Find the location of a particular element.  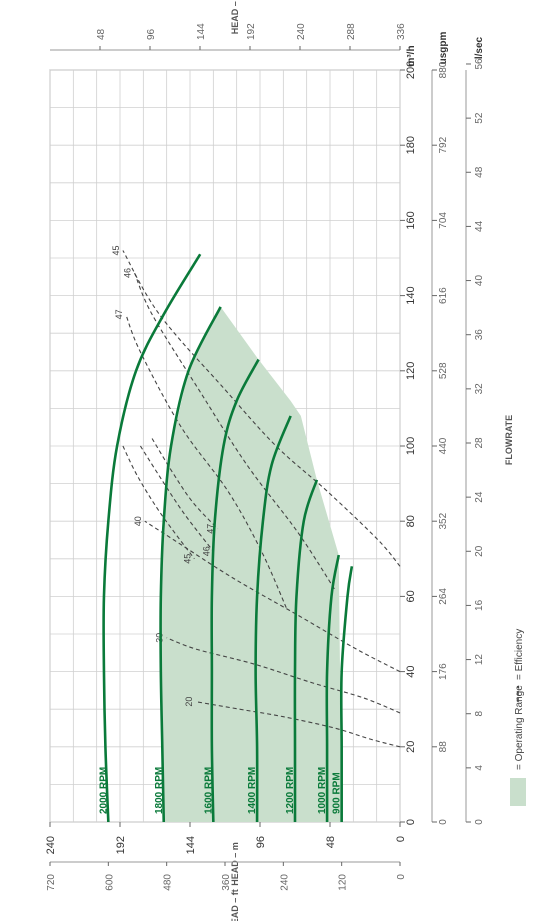

usgpm-tick-label: 0 is located at coordinates (443, 822).